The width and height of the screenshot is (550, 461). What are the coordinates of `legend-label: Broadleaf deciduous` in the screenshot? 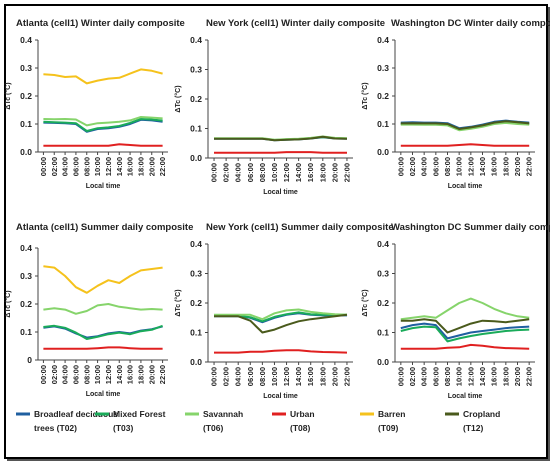 It's located at (76, 414).